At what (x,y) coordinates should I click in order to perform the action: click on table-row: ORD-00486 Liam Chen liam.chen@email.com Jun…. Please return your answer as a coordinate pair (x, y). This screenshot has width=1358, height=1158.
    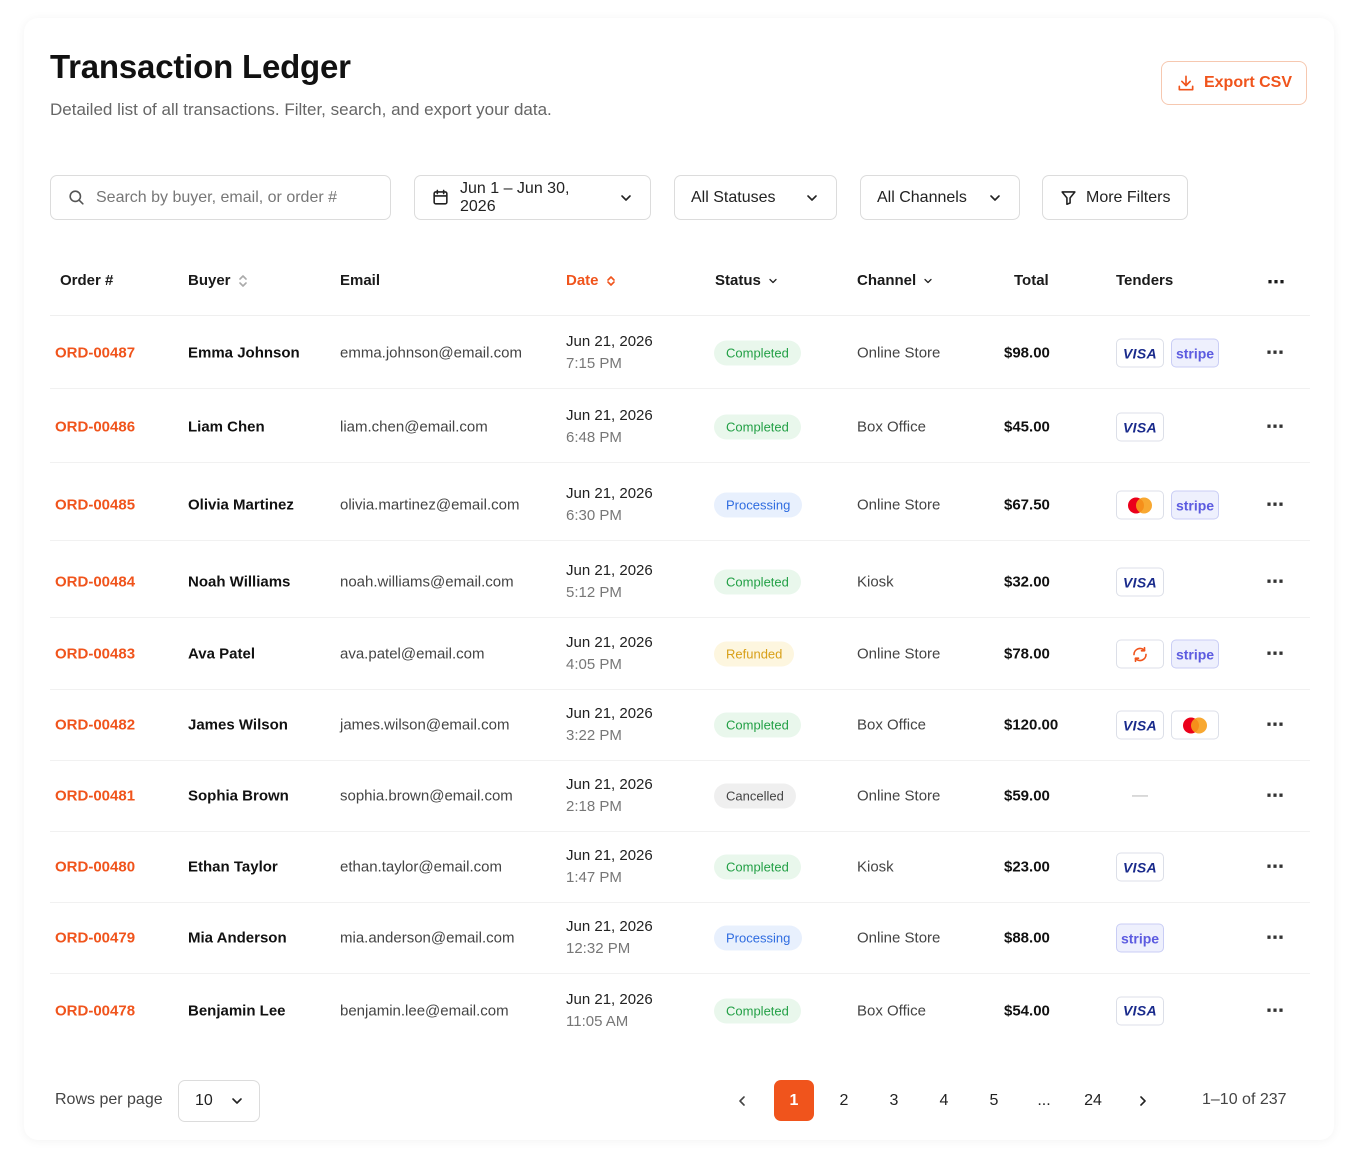
    Looking at the image, I should click on (680, 427).